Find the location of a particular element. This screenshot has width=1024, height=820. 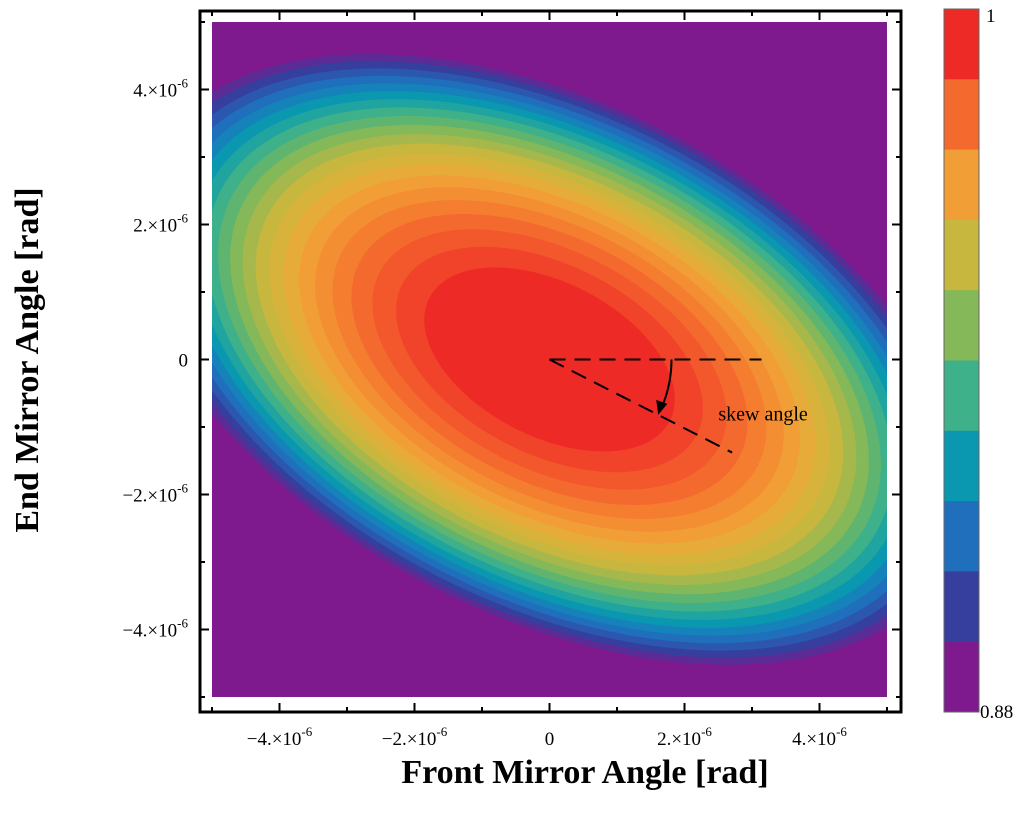

x-axis-title: Front Mirror Angle [rad] is located at coordinates (584, 772).